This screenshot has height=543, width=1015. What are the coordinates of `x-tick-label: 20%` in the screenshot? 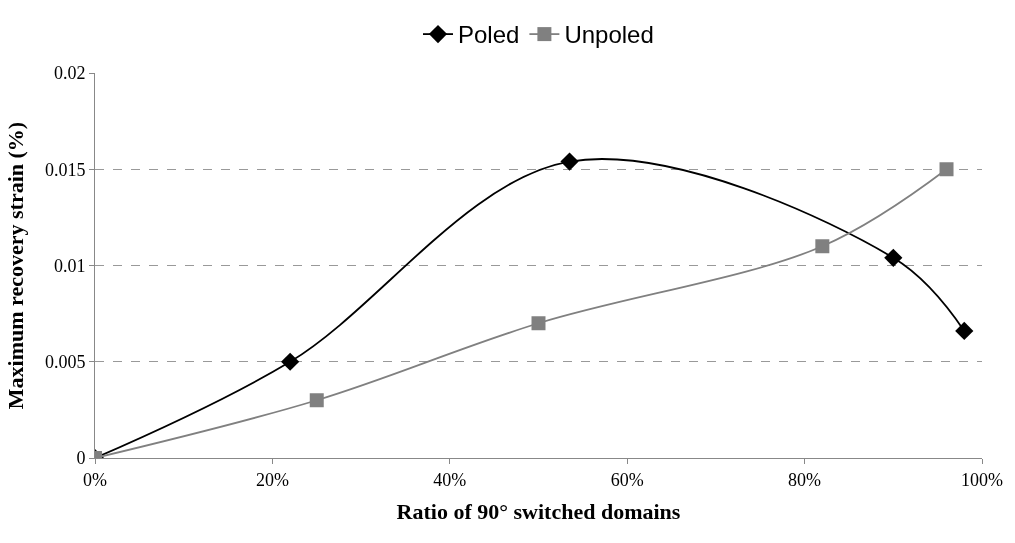 It's located at (272, 479).